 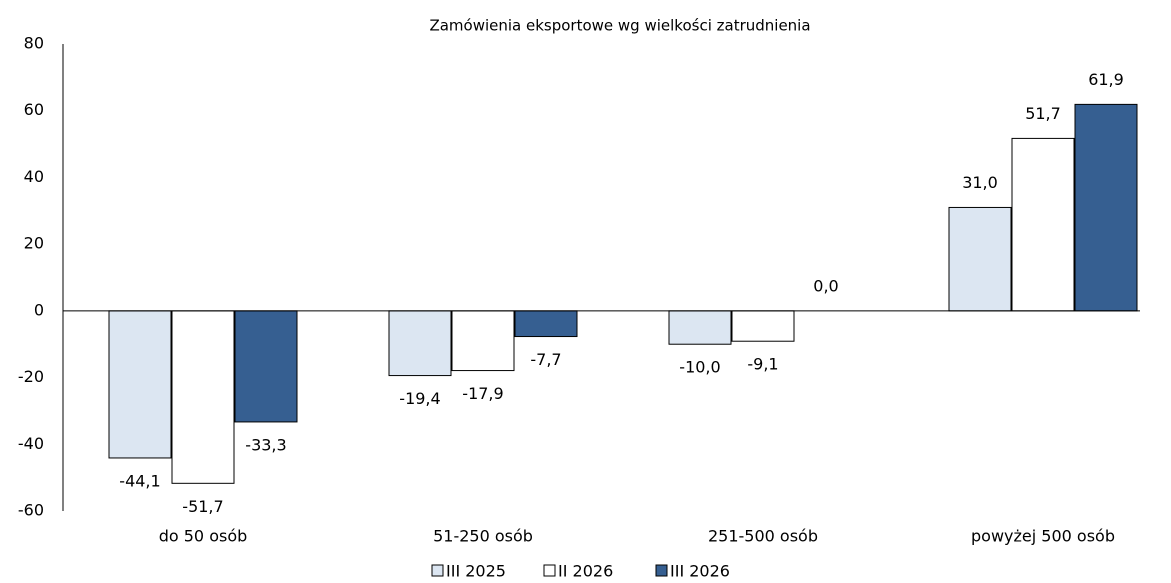 What do you see at coordinates (699, 367) in the screenshot?
I see `data-label: -10,0` at bounding box center [699, 367].